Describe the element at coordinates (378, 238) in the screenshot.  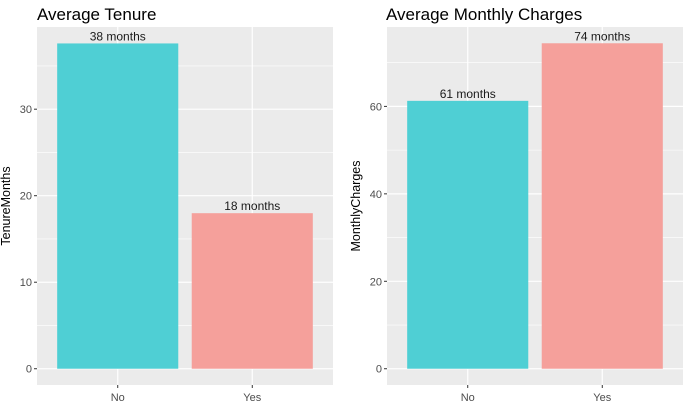
I see `monthly-charges-chart-y-ticks: 0 20 40 60` at that location.